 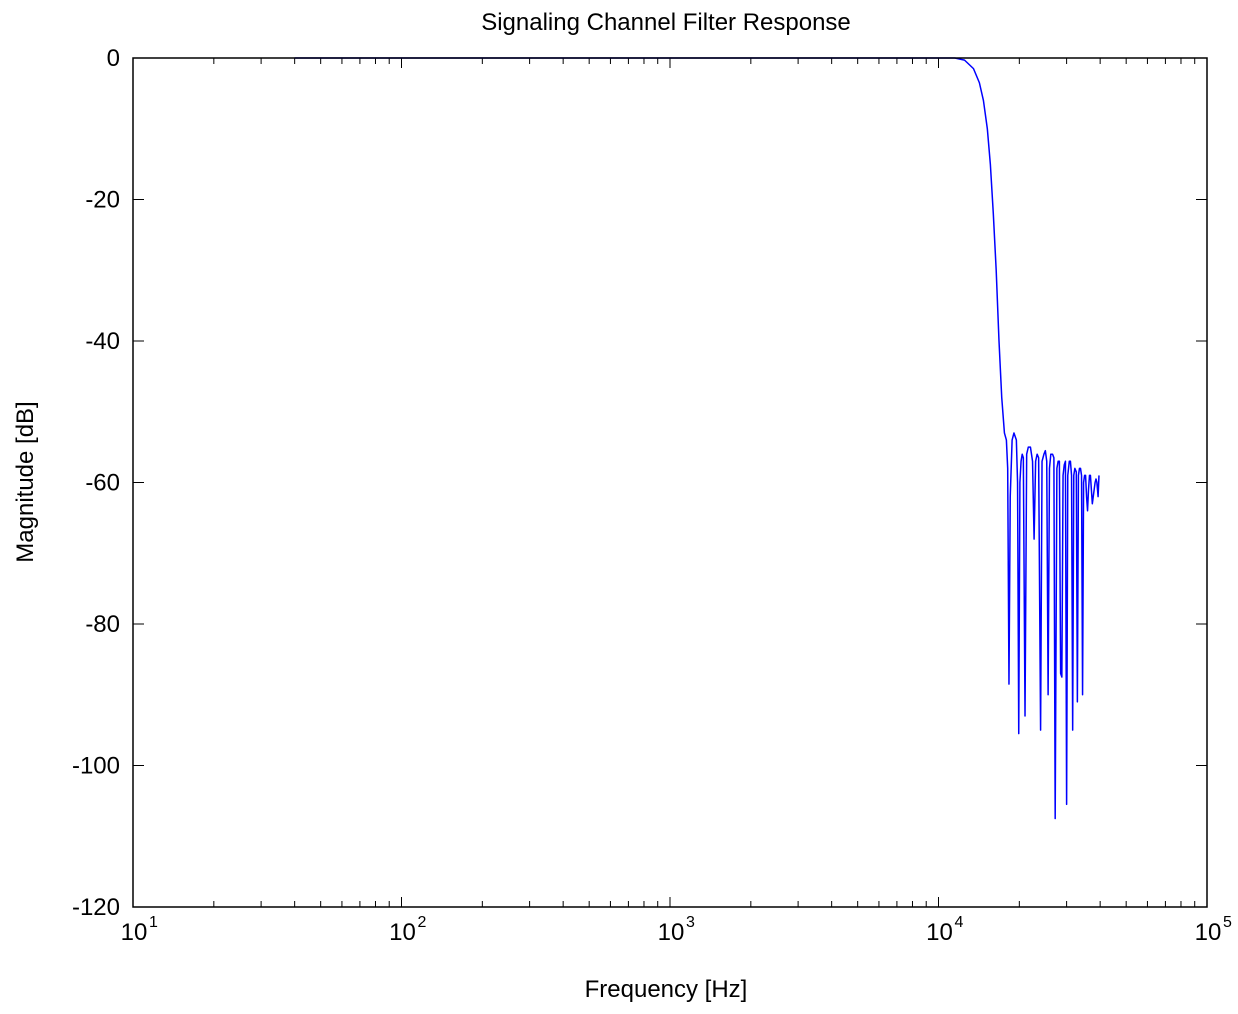 What do you see at coordinates (102, 624) in the screenshot?
I see `y-tick-label: -80` at bounding box center [102, 624].